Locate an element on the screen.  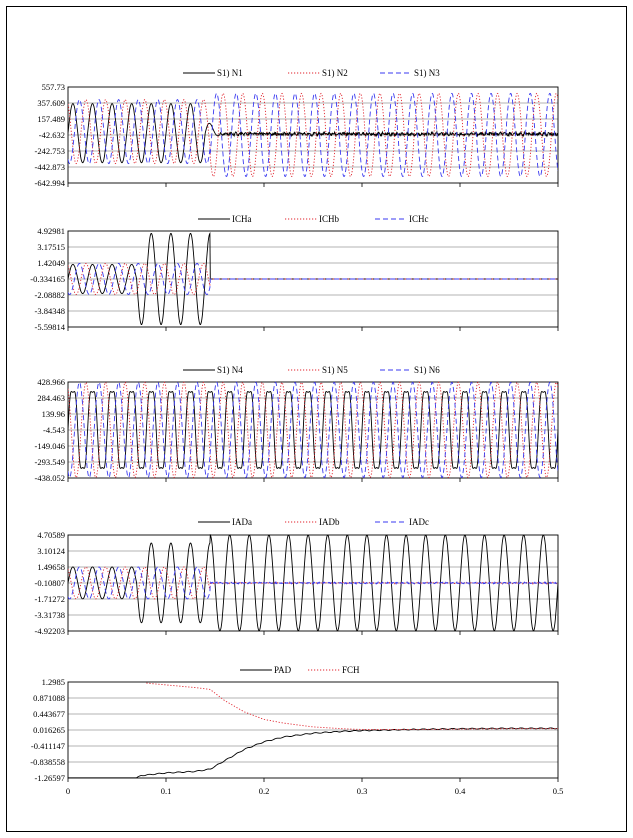
y-tick-label: 0.443677 is located at coordinates (49, 714).